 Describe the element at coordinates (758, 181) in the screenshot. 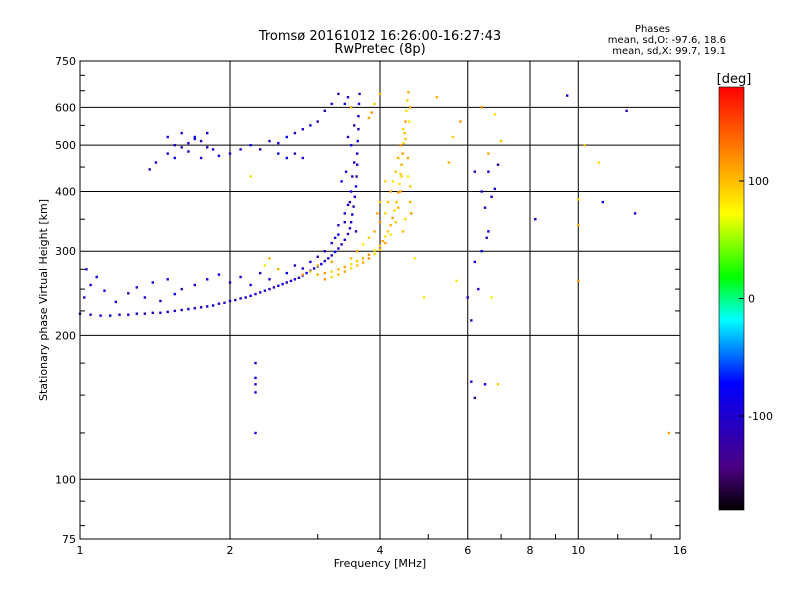

I see `colorbar-tick-label: 100` at that location.